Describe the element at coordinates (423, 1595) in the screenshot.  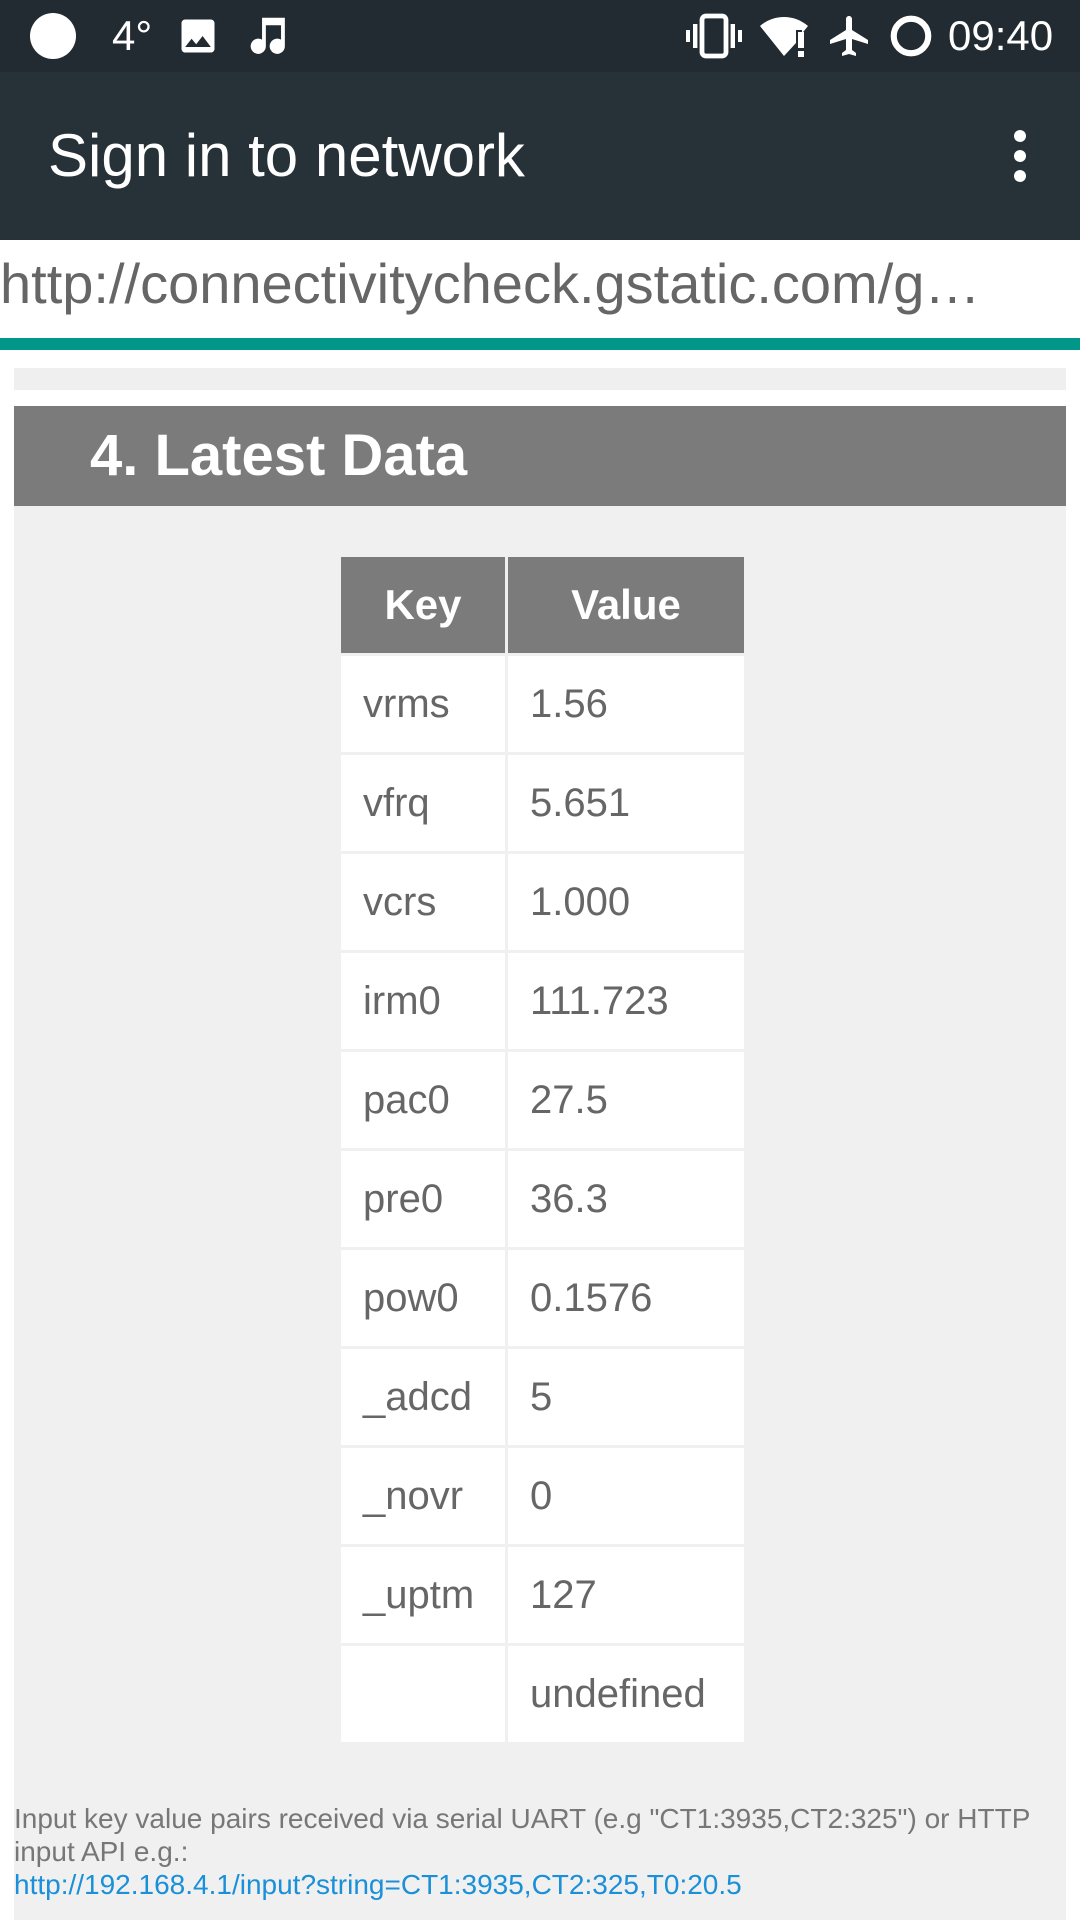
I see `key-cell: _uptm` at that location.